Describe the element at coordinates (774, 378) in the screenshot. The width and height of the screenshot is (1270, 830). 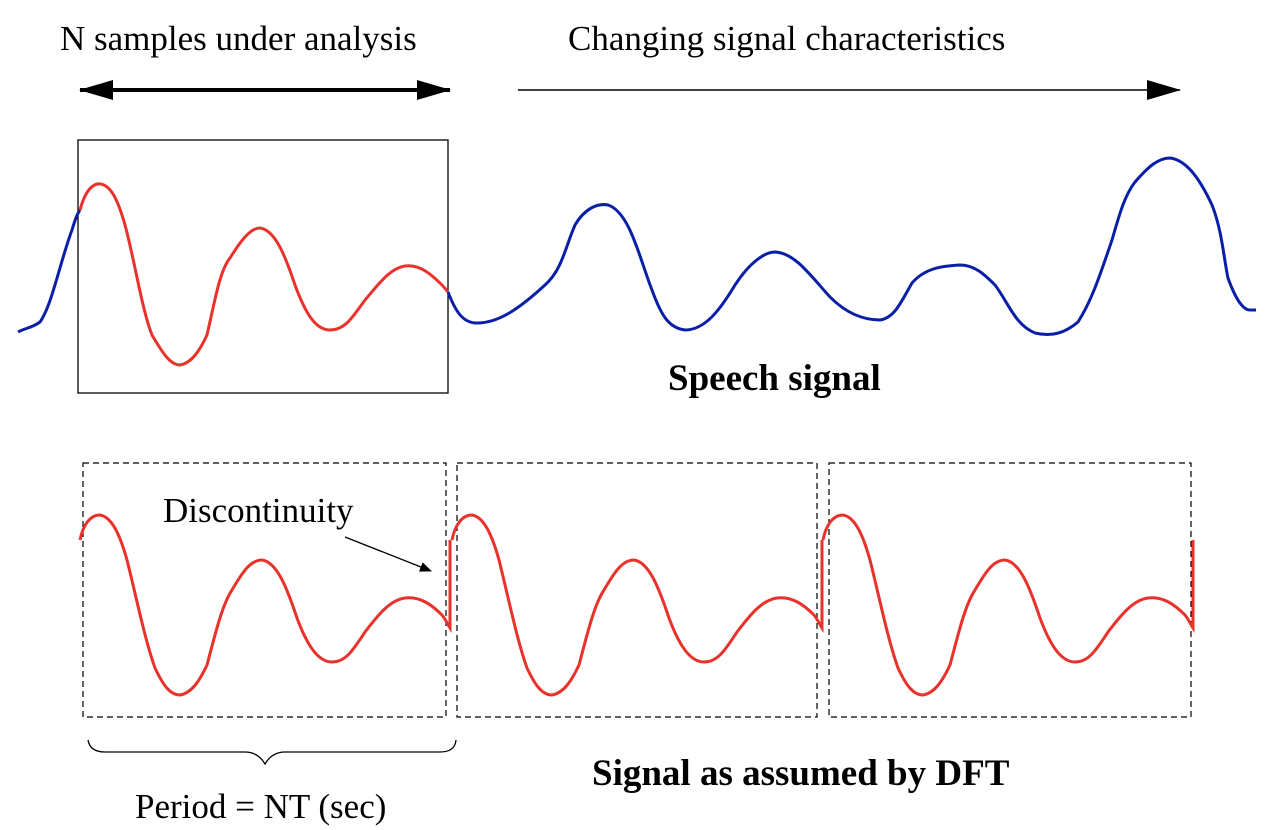
I see `speech-signal-label: Speech signal` at that location.